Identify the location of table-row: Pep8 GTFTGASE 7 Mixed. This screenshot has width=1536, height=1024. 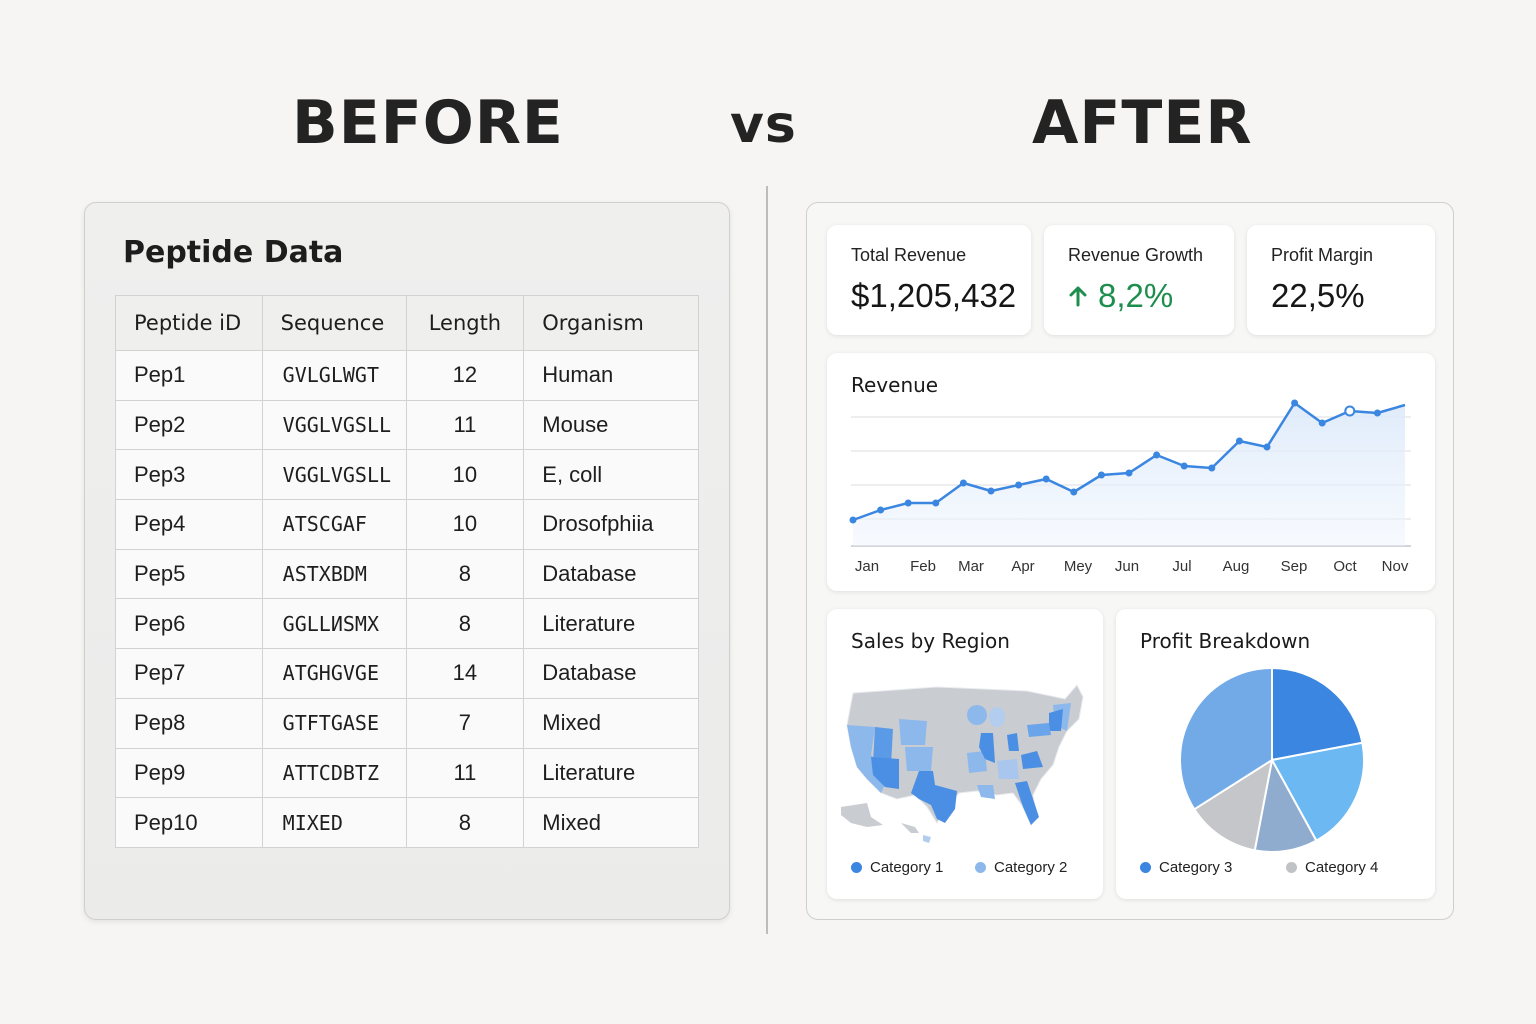
(407, 723).